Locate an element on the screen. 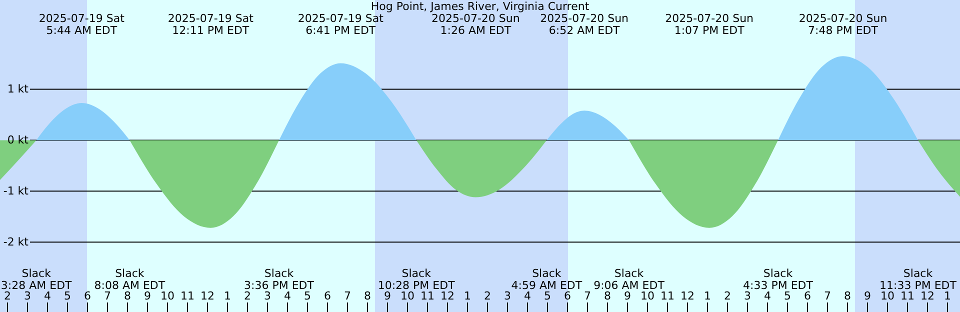 This screenshot has height=312, width=960. annotation: 2025-07-20 Sun 1:26 AM EDT is located at coordinates (475, 24).